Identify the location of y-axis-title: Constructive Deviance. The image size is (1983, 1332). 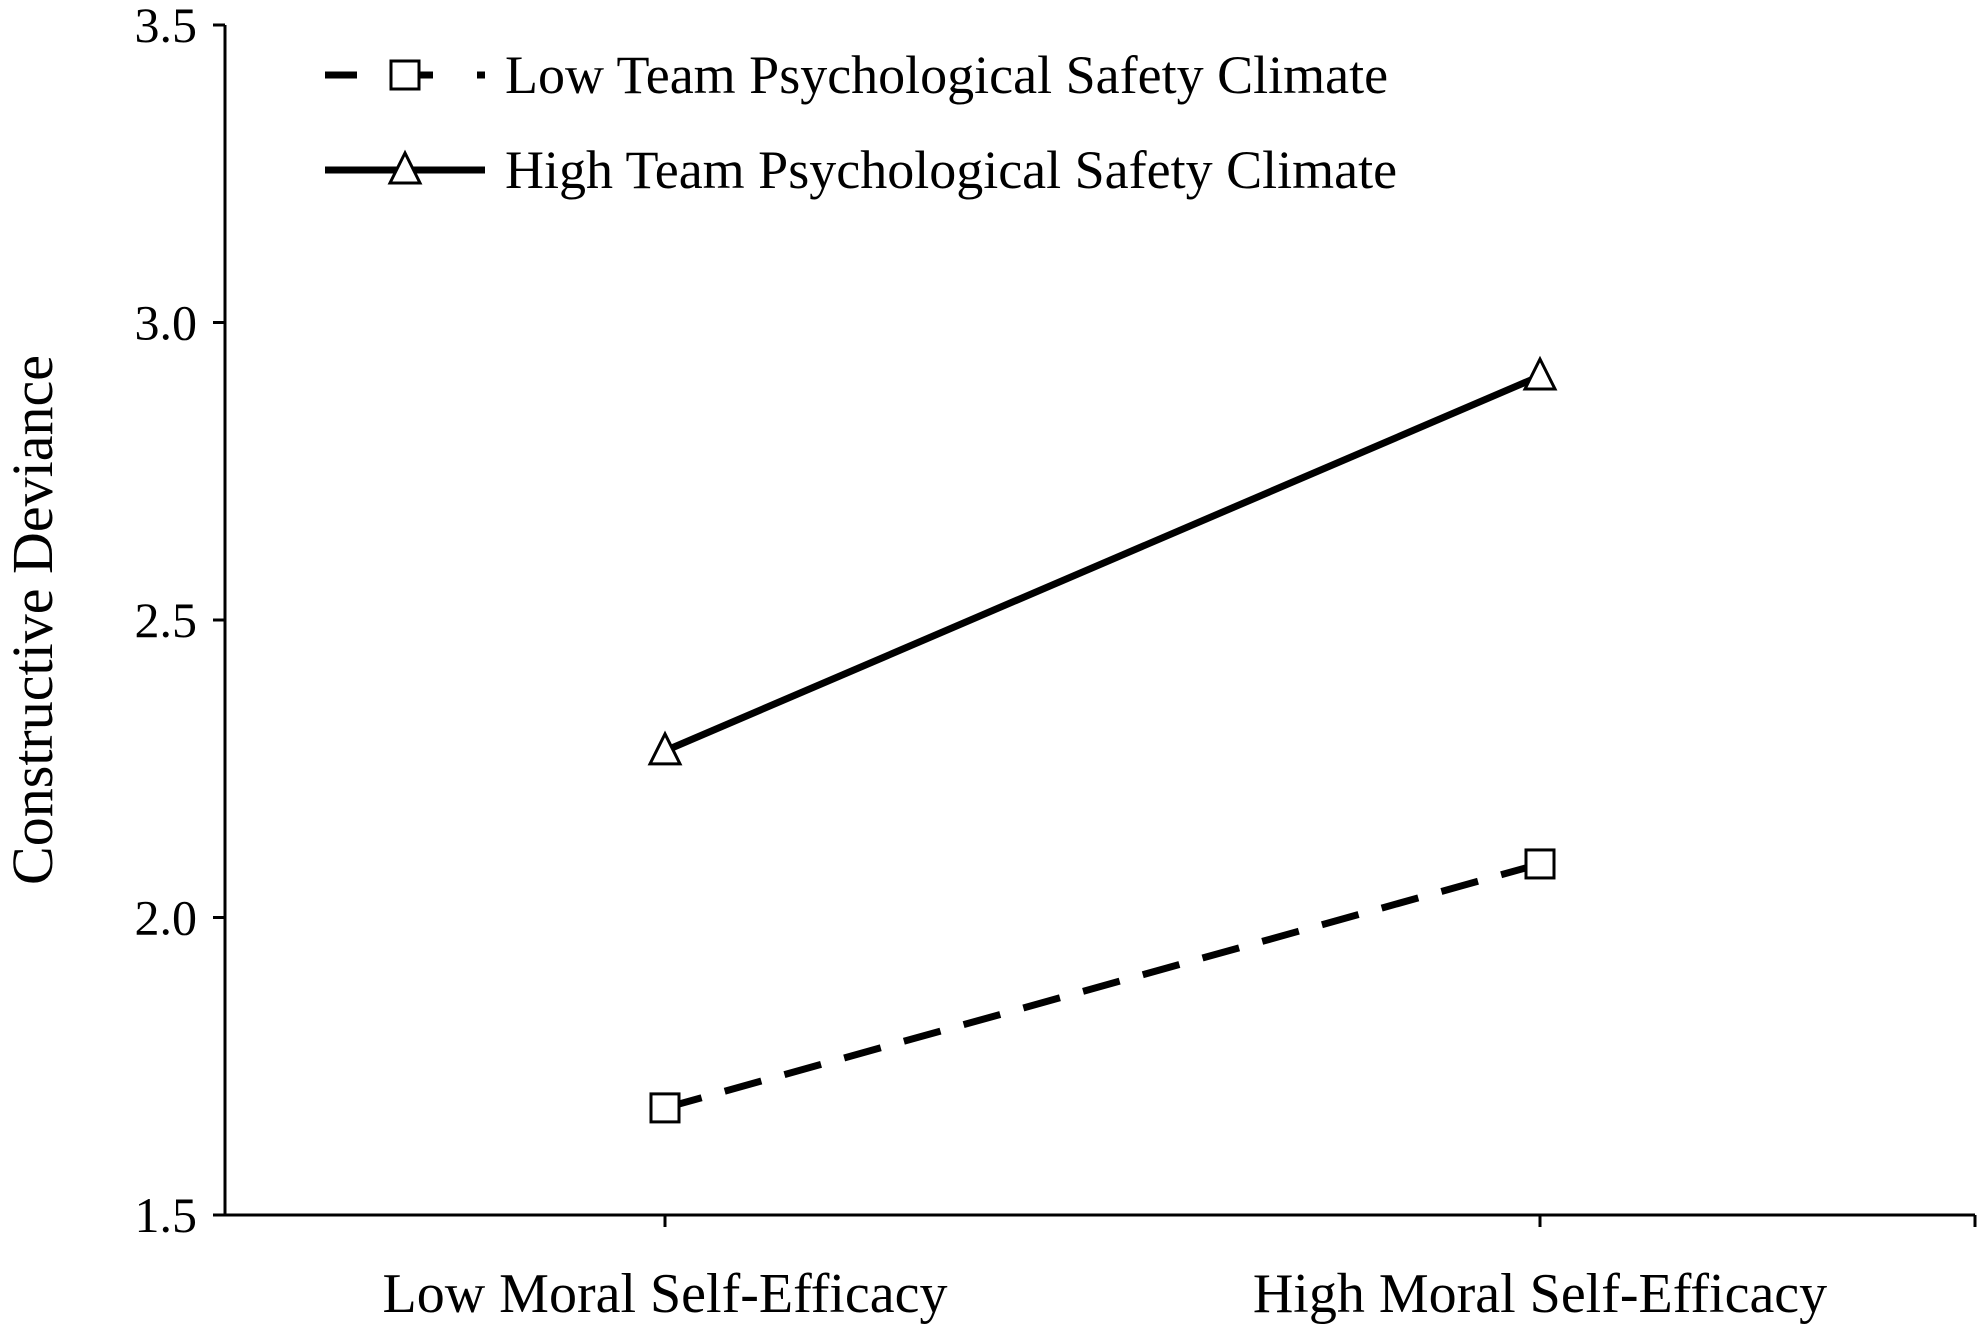
(32, 620).